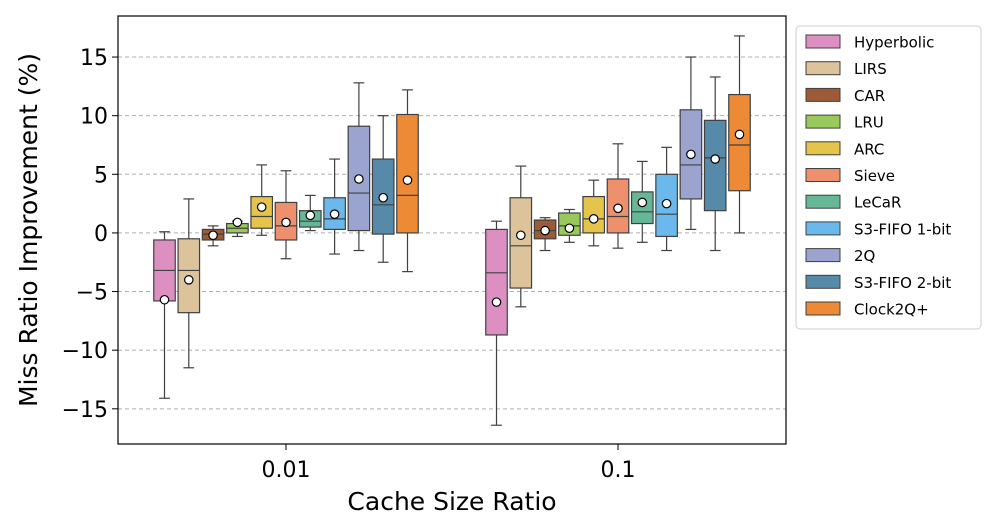 This screenshot has height=532, width=997. I want to click on box-car-0.1, so click(545, 234).